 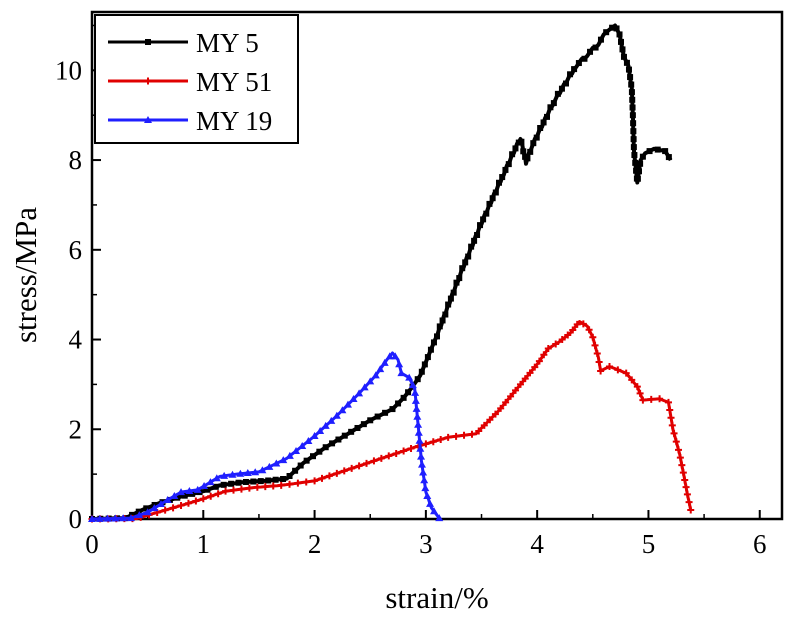 I want to click on series-my19, so click(x=266, y=436).